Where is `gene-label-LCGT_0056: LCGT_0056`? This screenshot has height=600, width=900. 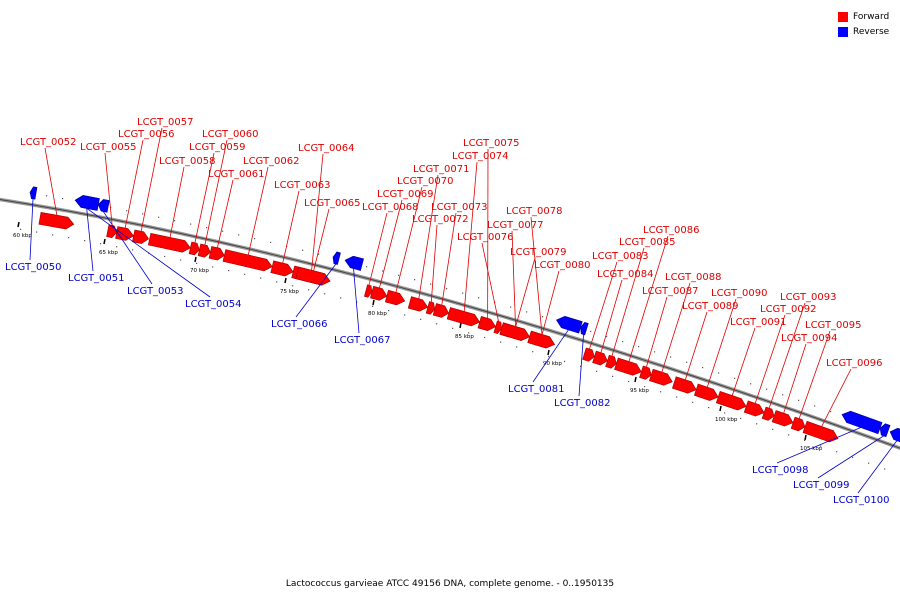
gene-label-LCGT_0056: LCGT_0056 is located at coordinates (146, 134).